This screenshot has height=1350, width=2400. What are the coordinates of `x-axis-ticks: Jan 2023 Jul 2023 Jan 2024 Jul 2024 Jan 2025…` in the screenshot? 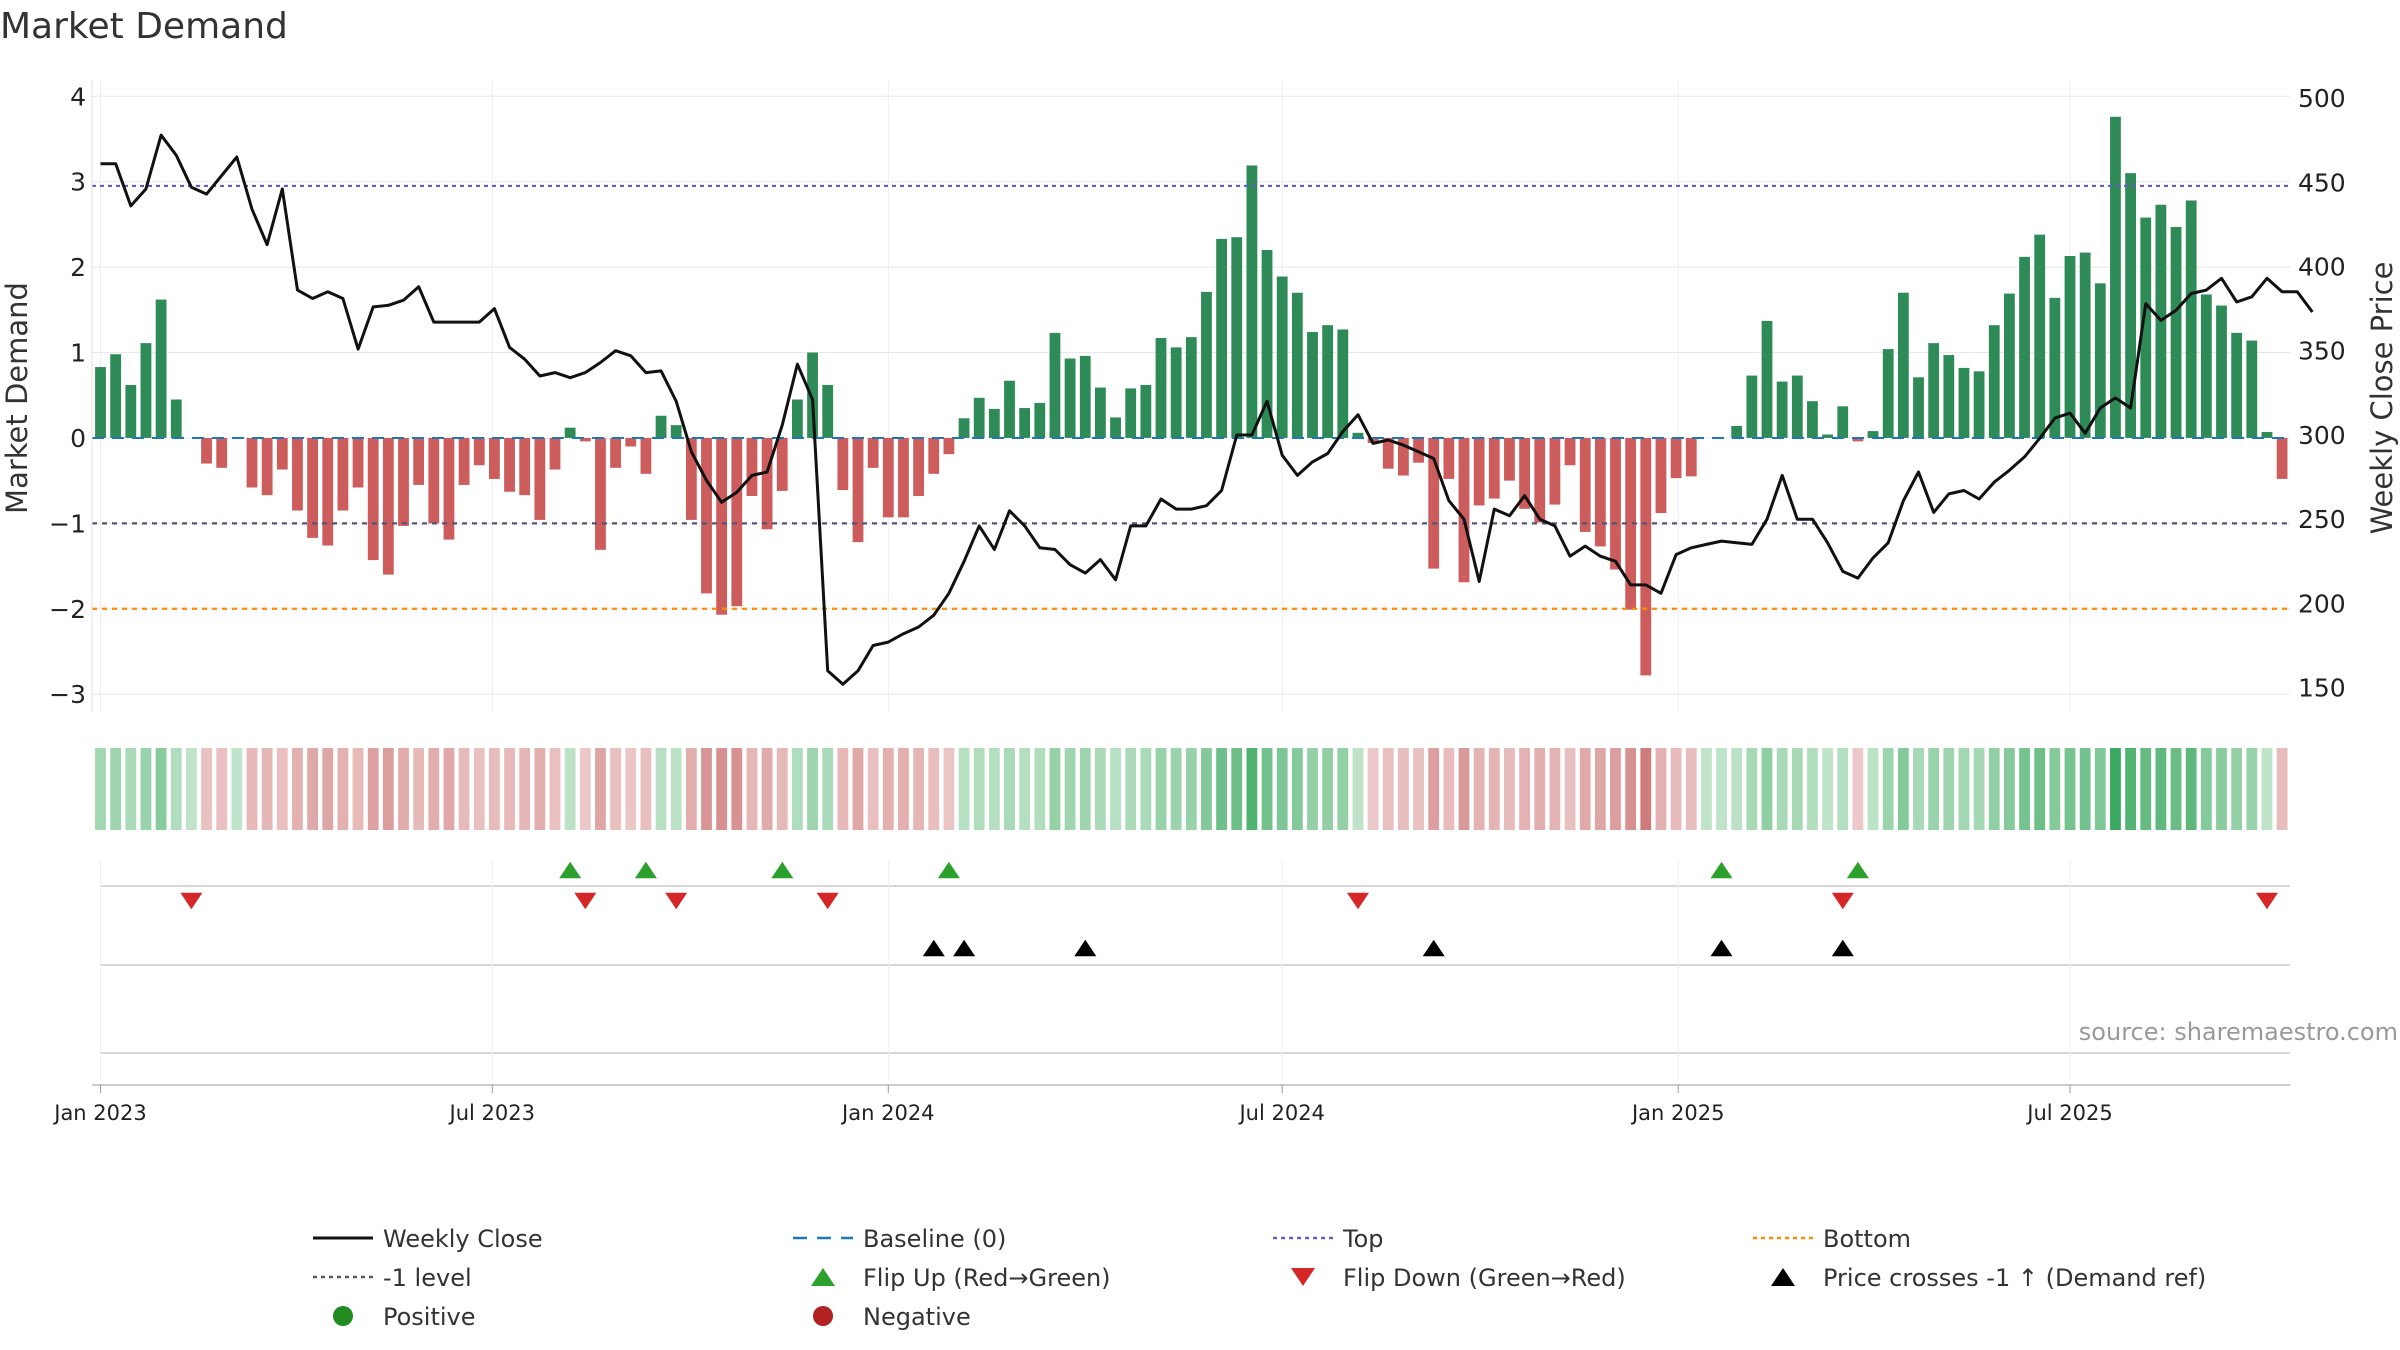 It's located at (1082, 1105).